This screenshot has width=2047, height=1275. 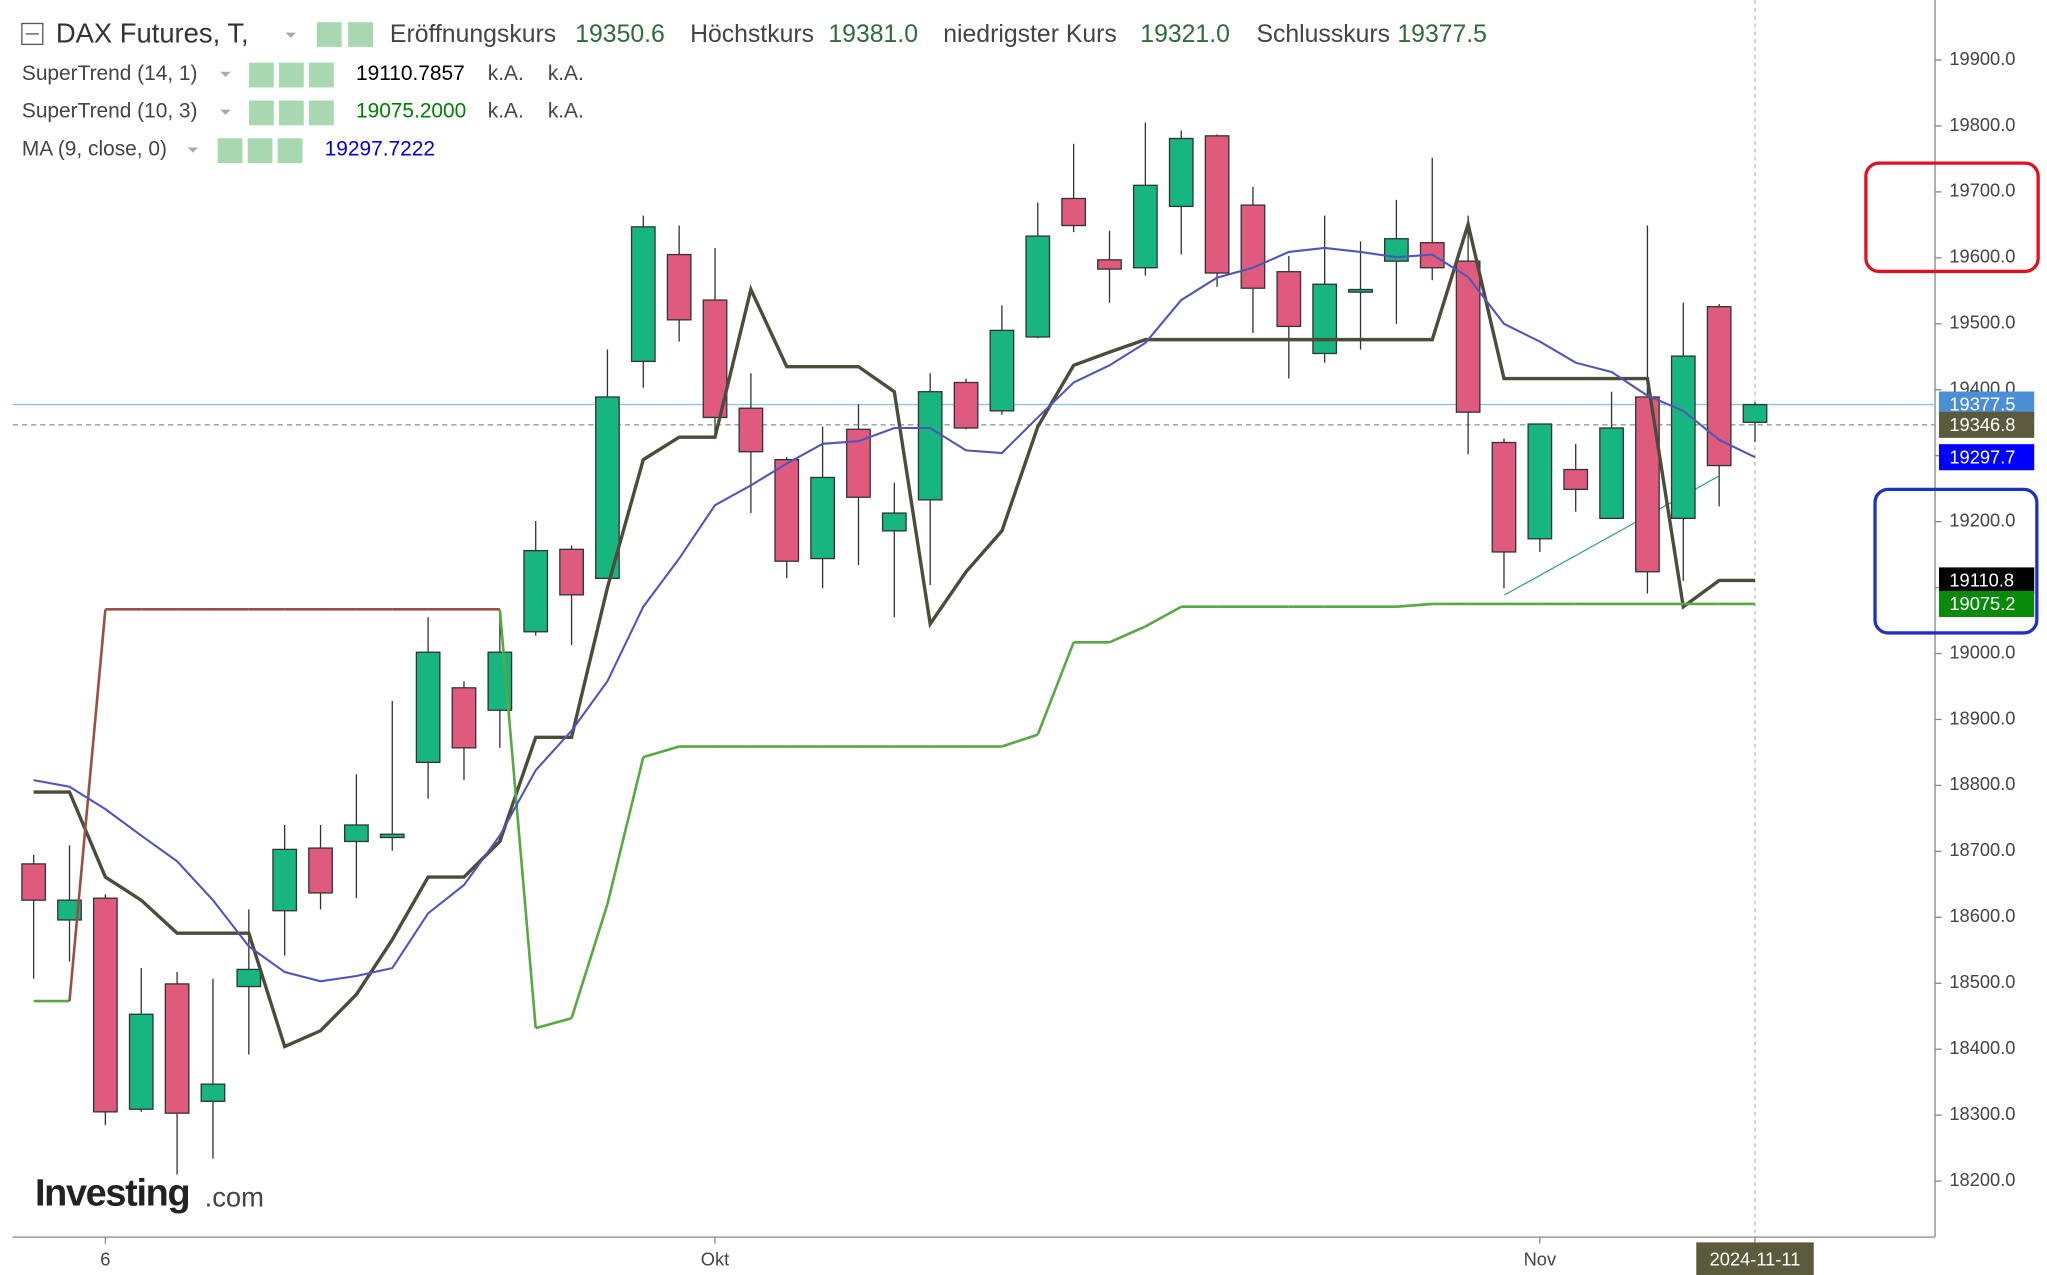 I want to click on y-tick-label: 18300.0, so click(x=1982, y=1113).